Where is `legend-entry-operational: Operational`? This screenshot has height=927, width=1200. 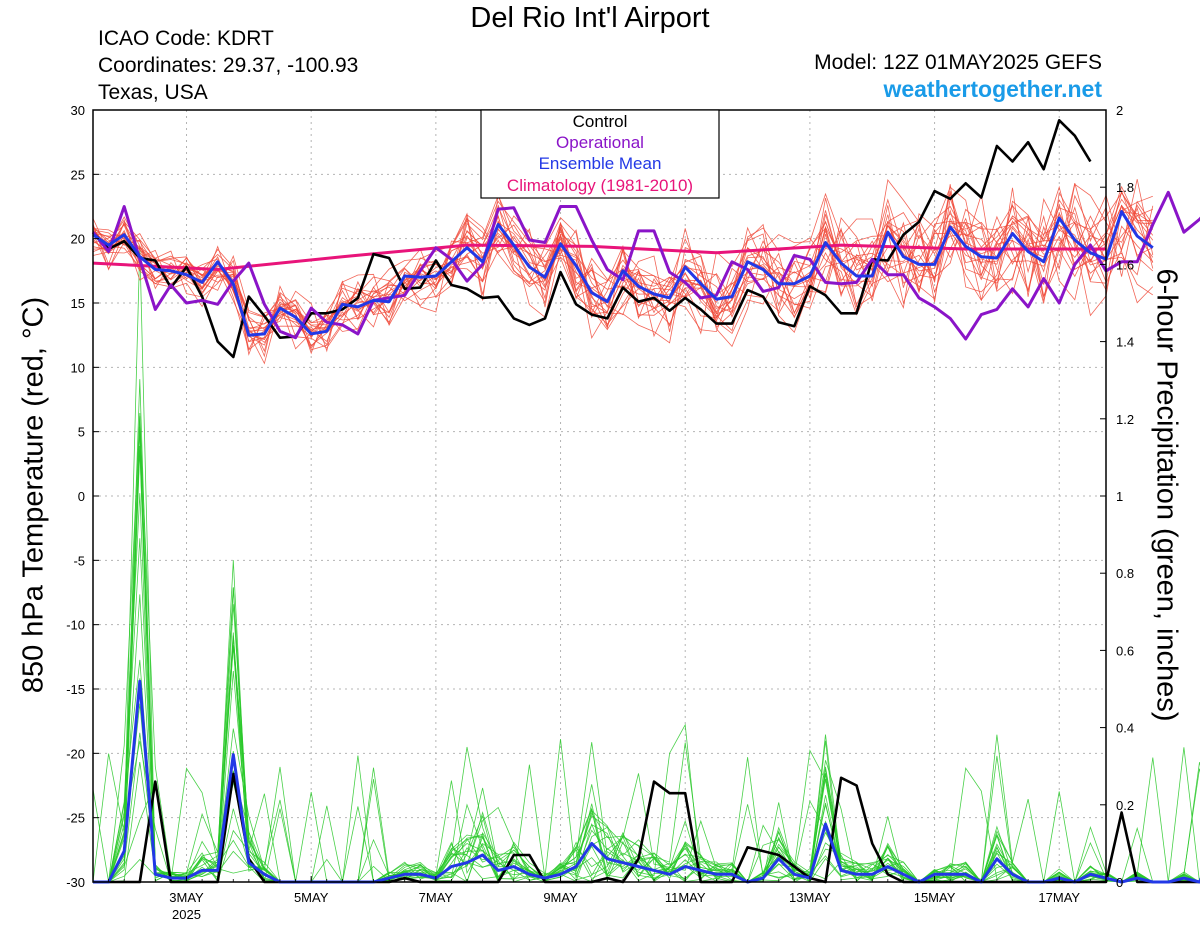 legend-entry-operational: Operational is located at coordinates (600, 142).